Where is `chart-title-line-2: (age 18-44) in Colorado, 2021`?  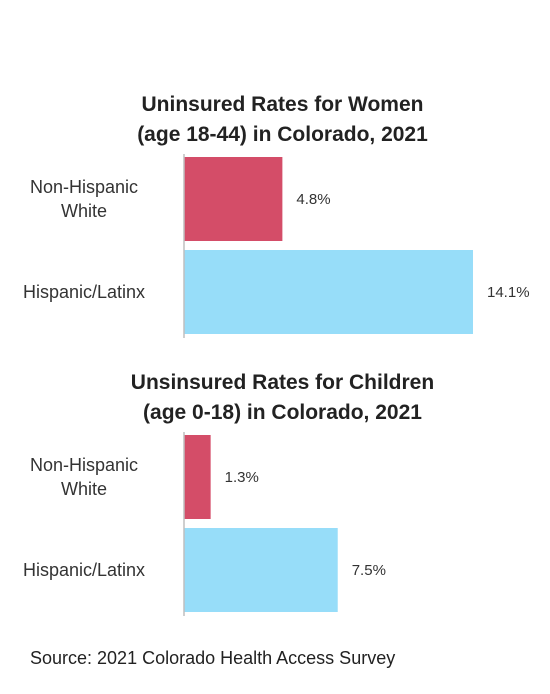
chart-title-line-2: (age 18-44) in Colorado, 2021 is located at coordinates (282, 134).